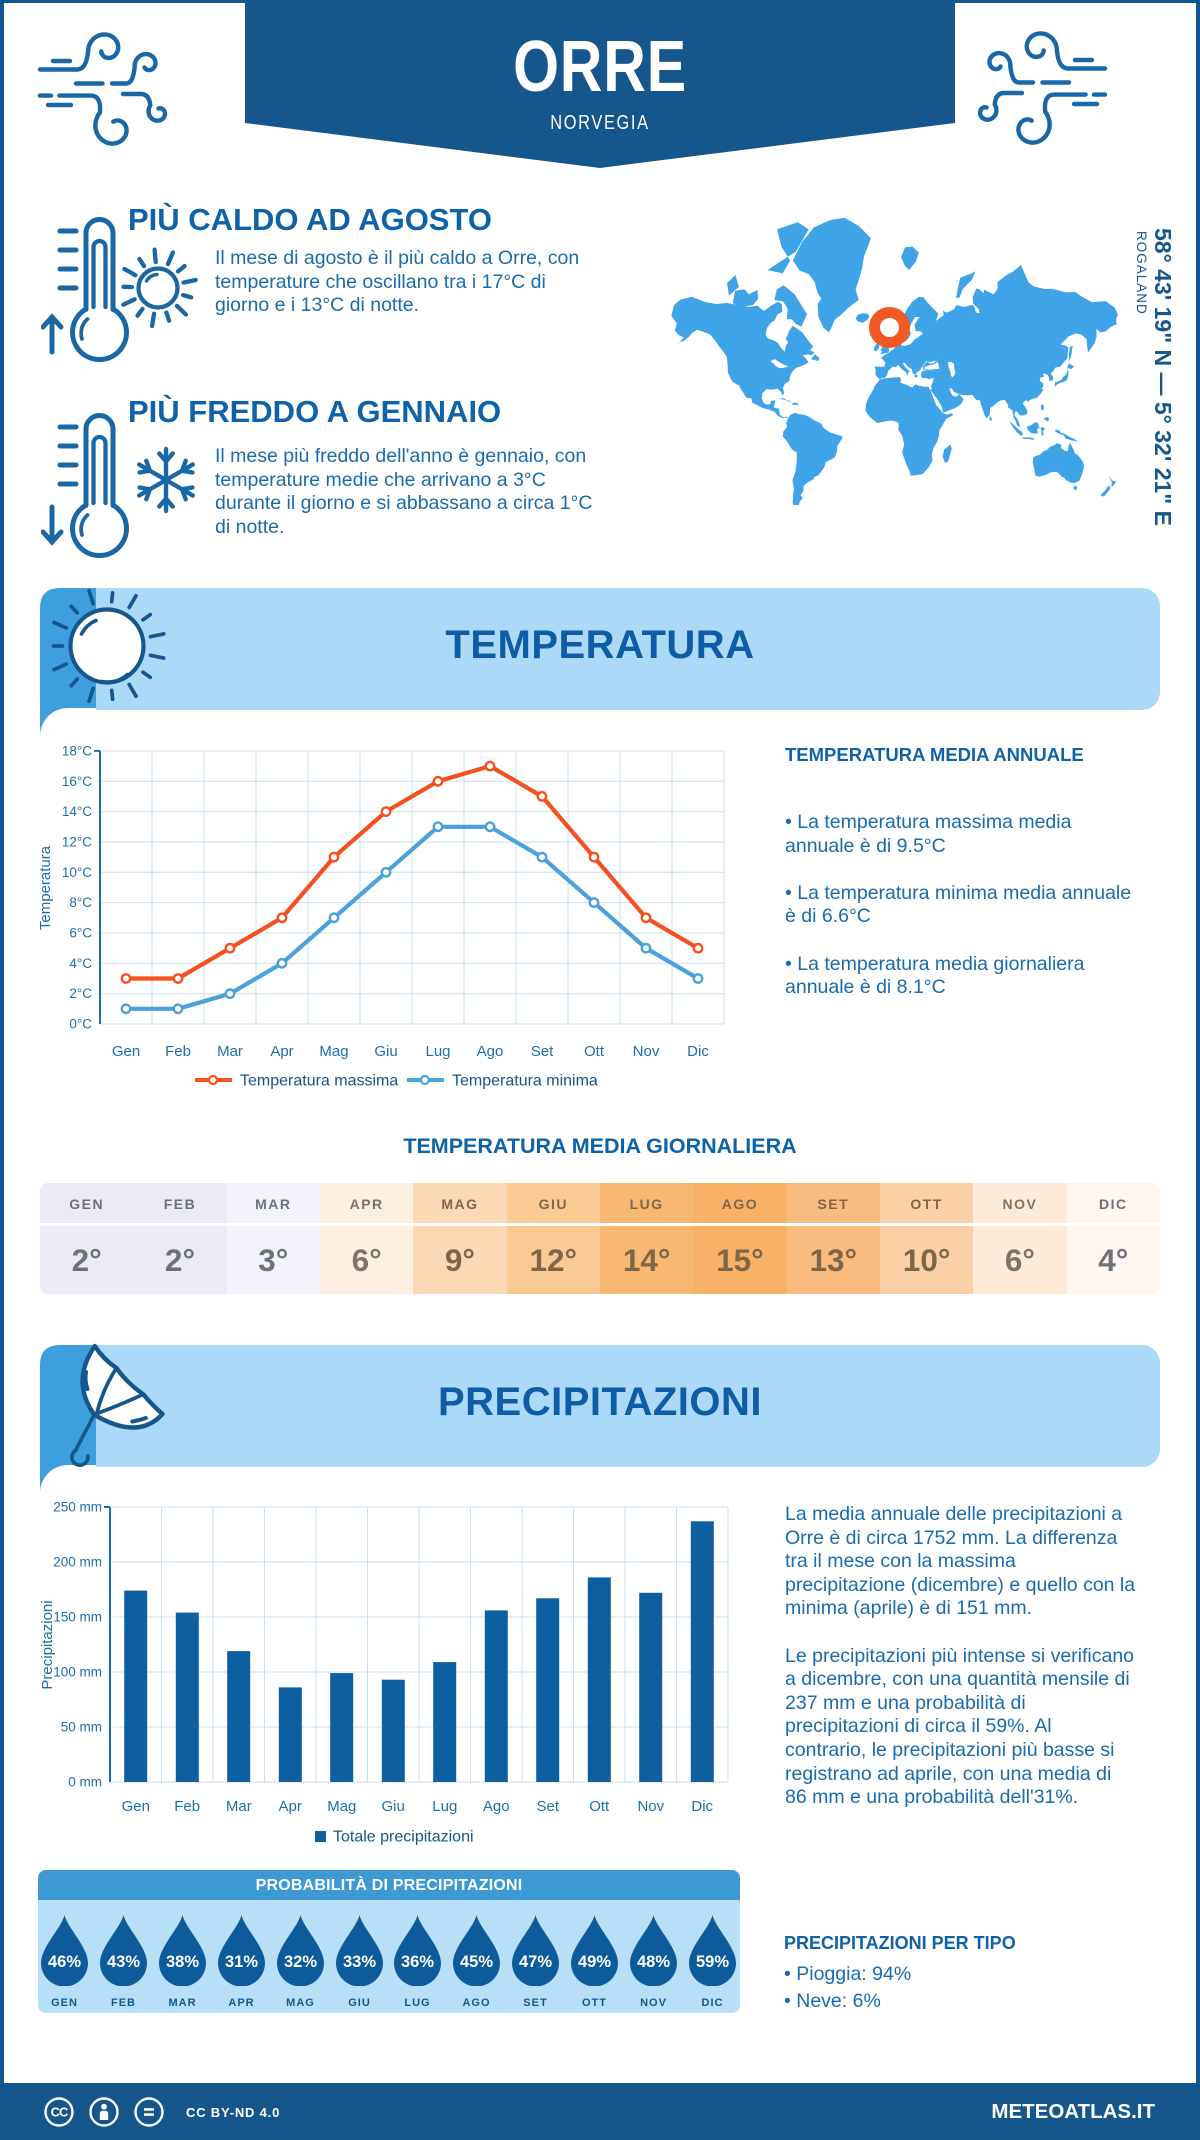 This screenshot has height=2140, width=1200. What do you see at coordinates (77, 842) in the screenshot?
I see `svg-text: 12°C` at bounding box center [77, 842].